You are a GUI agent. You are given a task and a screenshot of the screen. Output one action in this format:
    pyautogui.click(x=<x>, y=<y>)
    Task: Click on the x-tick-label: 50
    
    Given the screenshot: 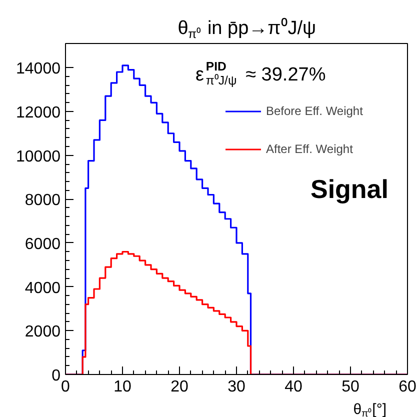 What is the action you would take?
    pyautogui.click(x=351, y=387)
    